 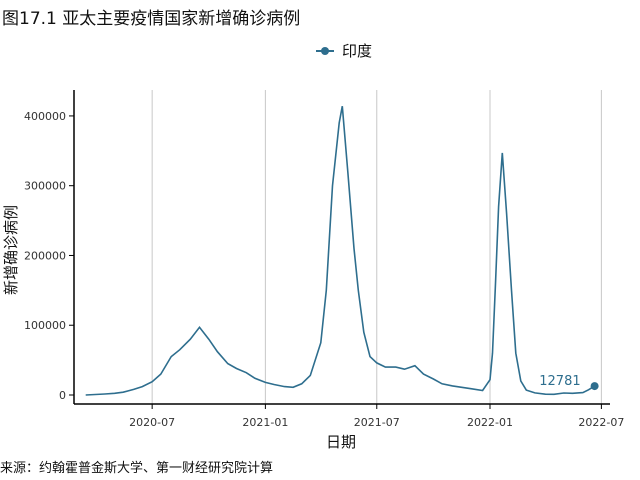 I want to click on x-axis-ticks: 2020-07 2021-01 2021-07 2022-01 2022-07, so click(x=376, y=416).